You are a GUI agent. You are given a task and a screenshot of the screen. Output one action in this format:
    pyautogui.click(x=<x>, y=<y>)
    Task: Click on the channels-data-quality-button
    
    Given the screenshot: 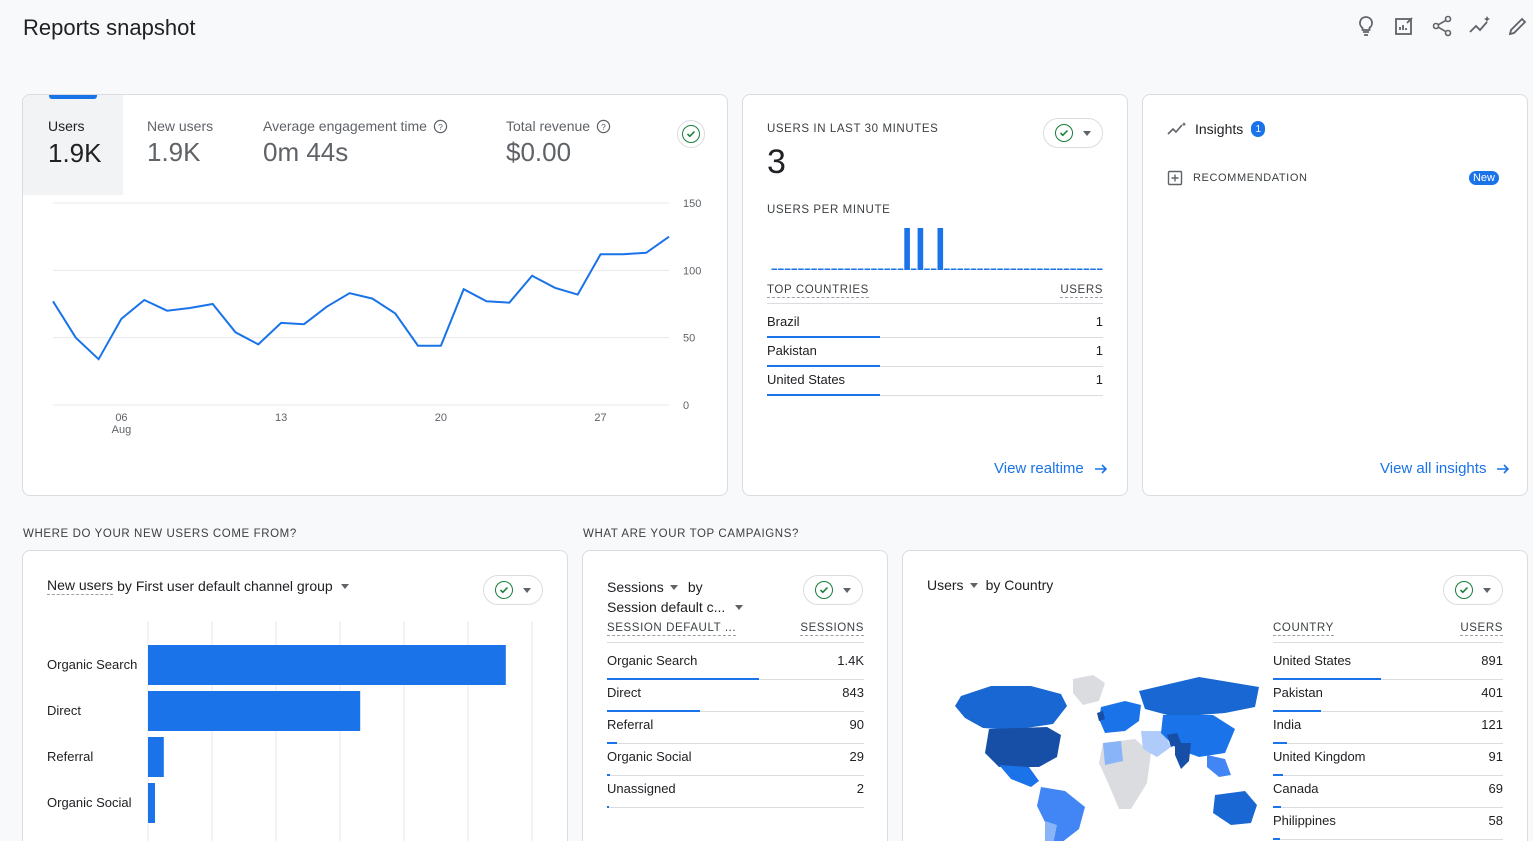 What is the action you would take?
    pyautogui.click(x=513, y=590)
    